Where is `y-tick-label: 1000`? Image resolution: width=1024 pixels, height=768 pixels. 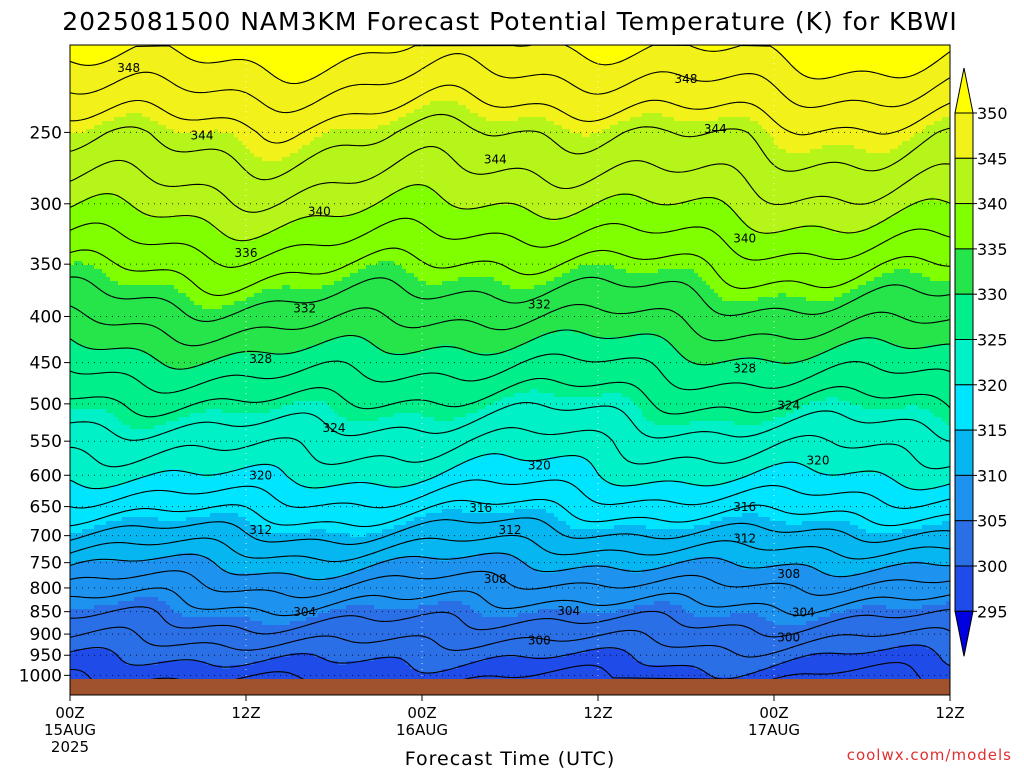
y-tick-label: 1000 is located at coordinates (40, 676).